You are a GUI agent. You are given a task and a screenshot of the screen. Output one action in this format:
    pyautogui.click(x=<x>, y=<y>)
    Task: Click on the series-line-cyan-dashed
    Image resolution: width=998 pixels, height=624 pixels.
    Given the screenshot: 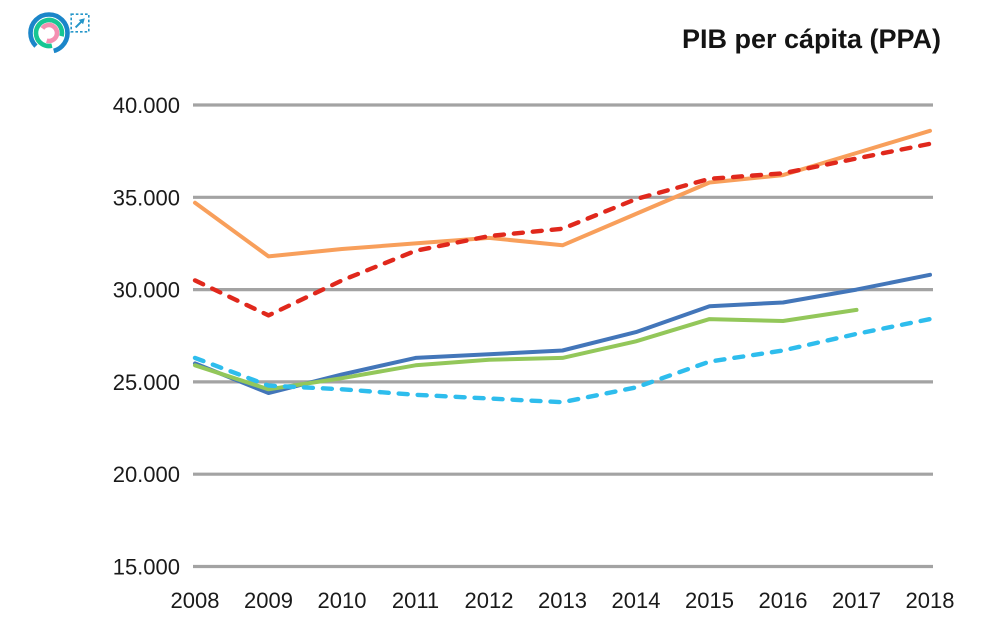 What is the action you would take?
    pyautogui.click(x=562, y=360)
    